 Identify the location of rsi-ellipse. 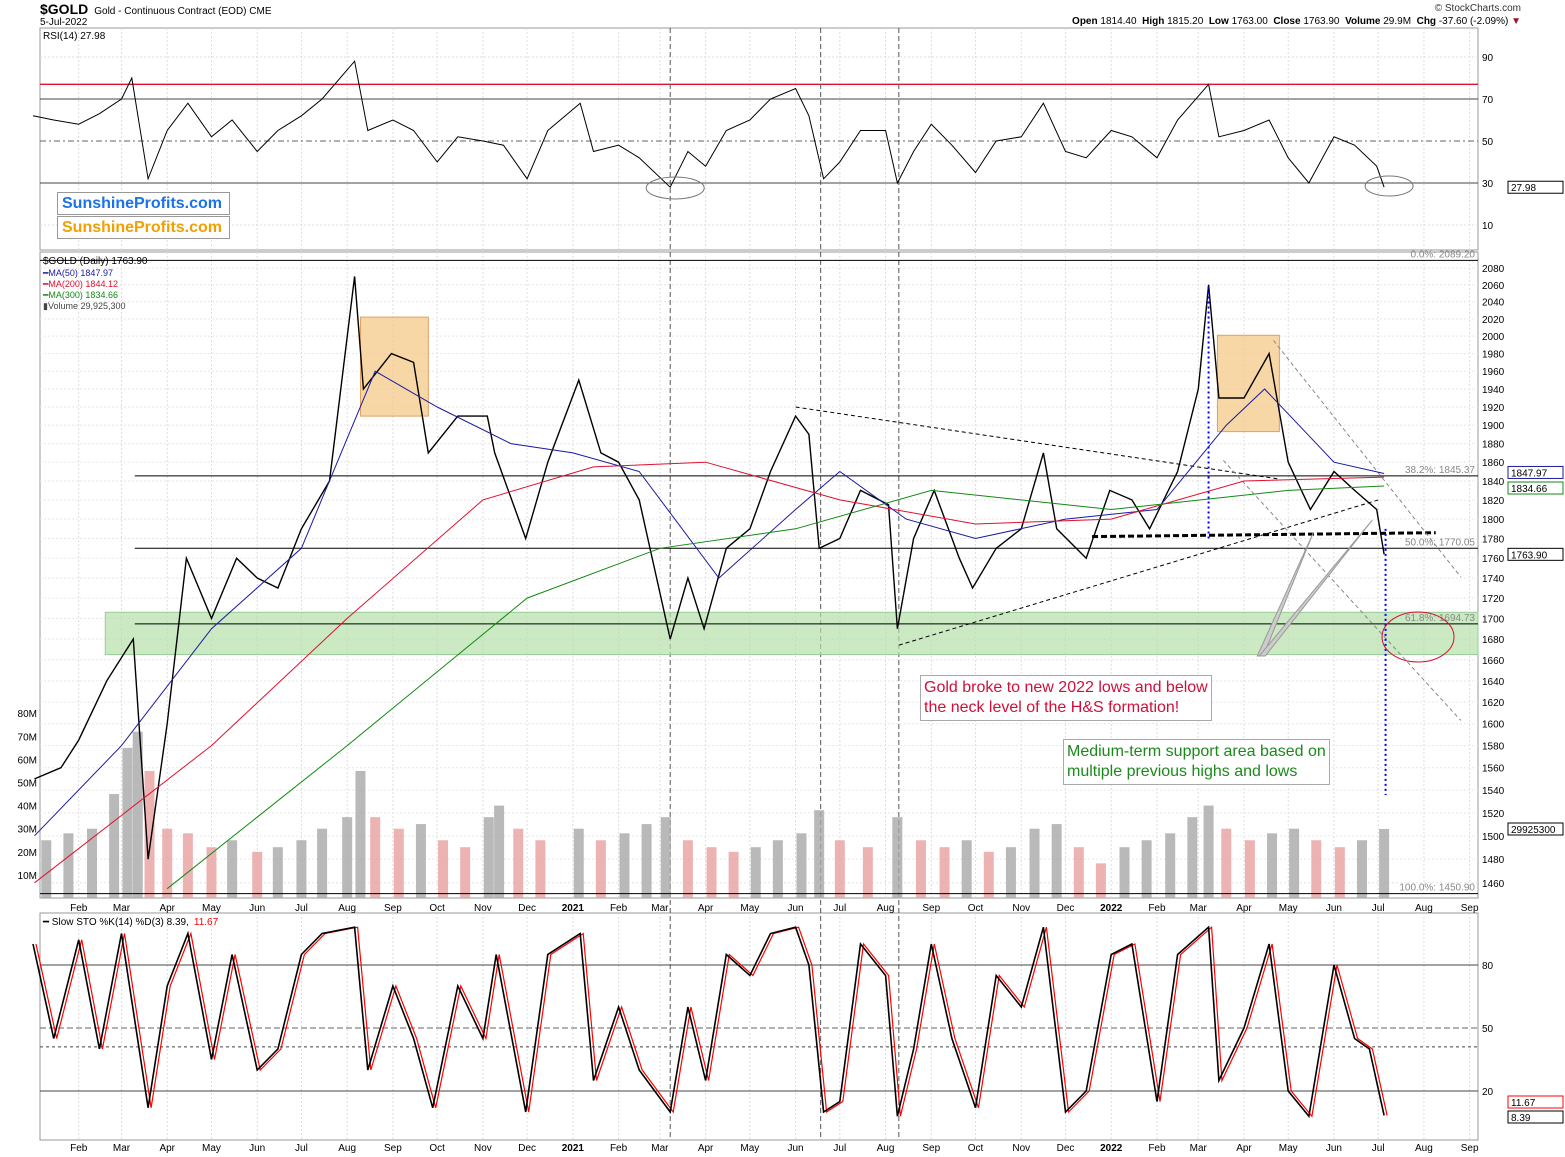
(675, 188).